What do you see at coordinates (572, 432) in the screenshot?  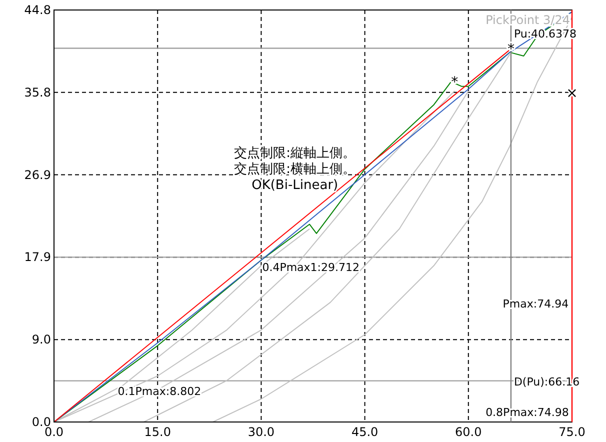 I see `x-tick-label: 75.0` at bounding box center [572, 432].